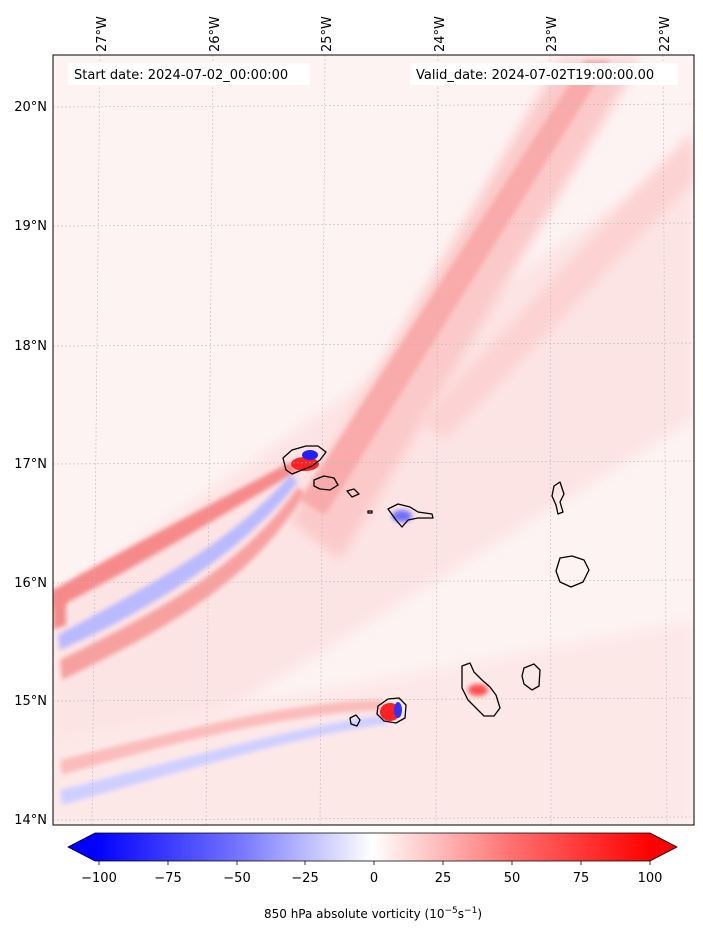 Image resolution: width=703 pixels, height=936 pixels. Describe the element at coordinates (310, 455) in the screenshot. I see `island-vortex-blue` at that location.